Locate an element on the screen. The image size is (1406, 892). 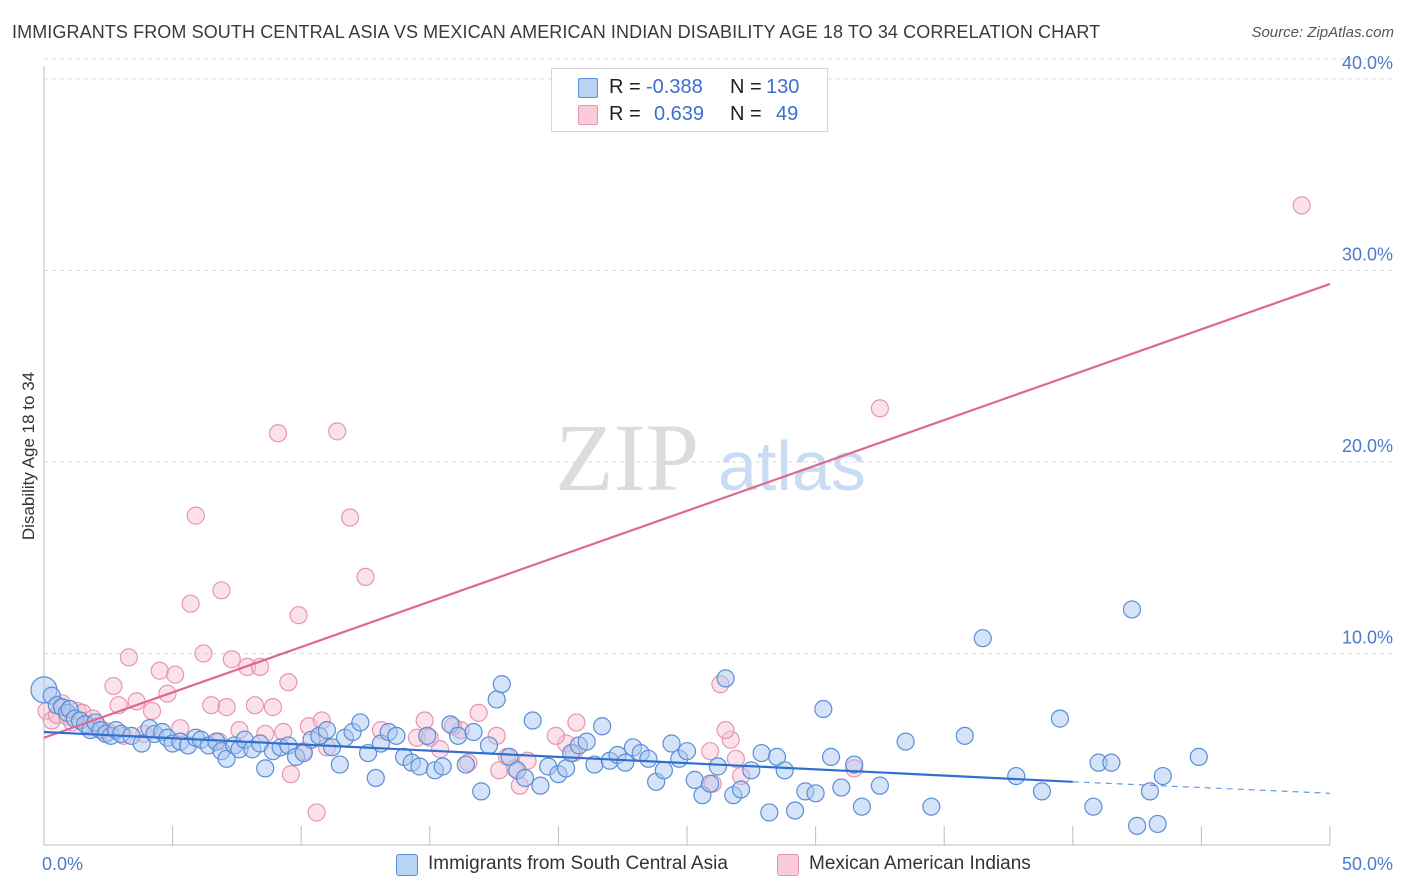
y-tick-label: 40.0% is located at coordinates (1367, 63).